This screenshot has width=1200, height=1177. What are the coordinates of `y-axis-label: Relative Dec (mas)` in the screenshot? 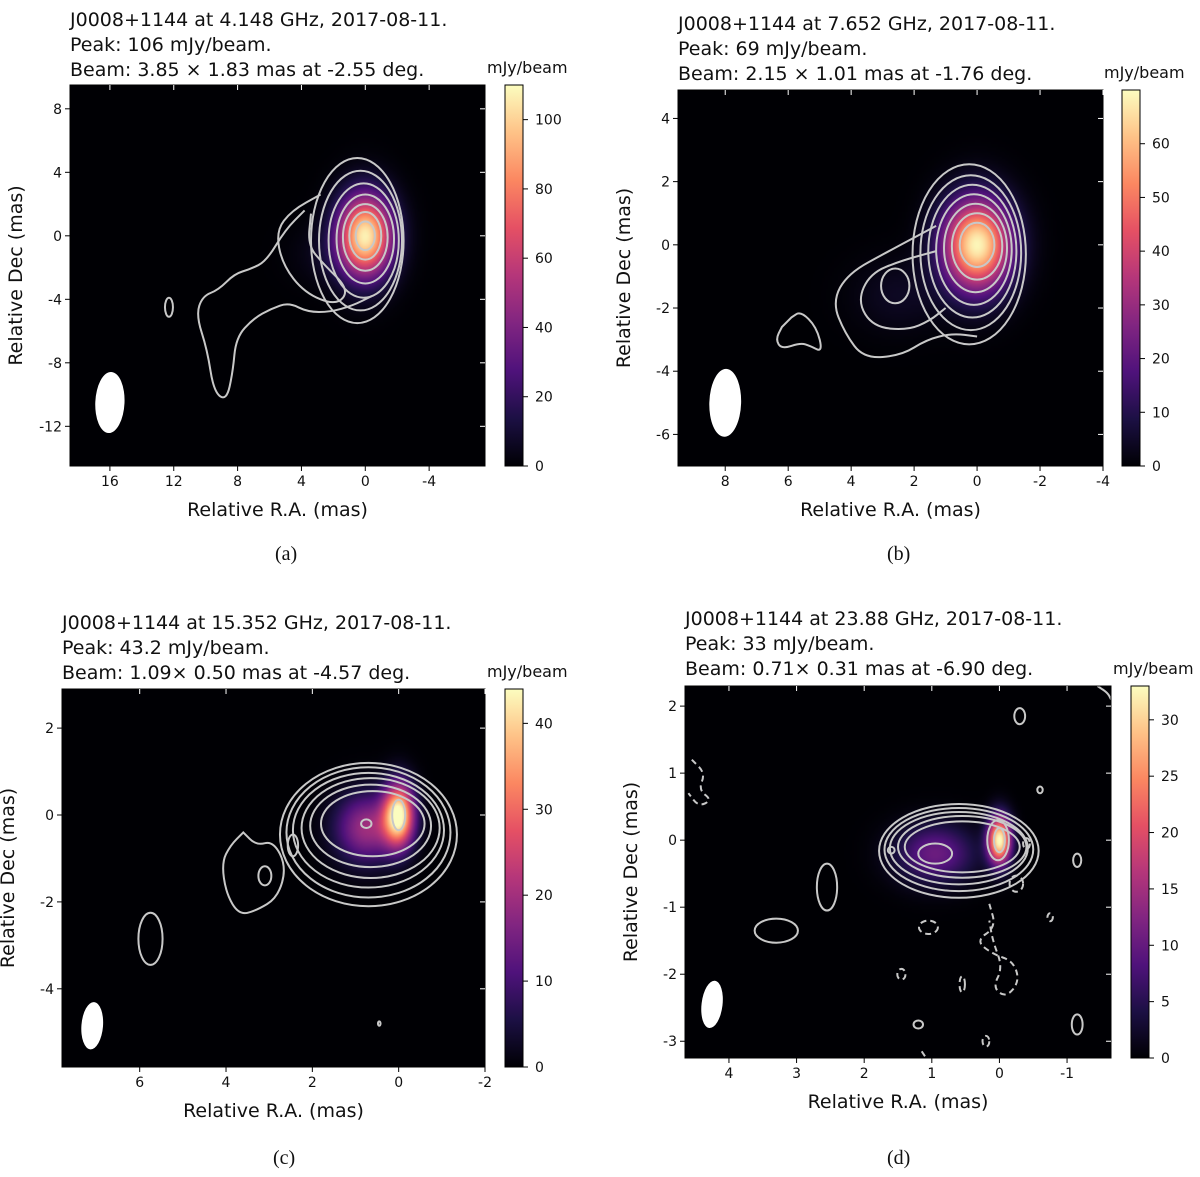 It's located at (631, 872).